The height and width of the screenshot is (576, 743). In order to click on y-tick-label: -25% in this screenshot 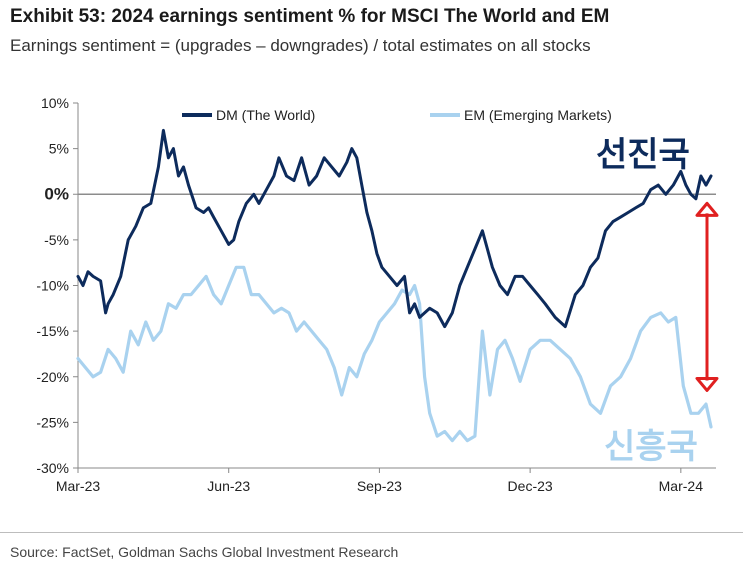, I will do `click(52, 422)`.